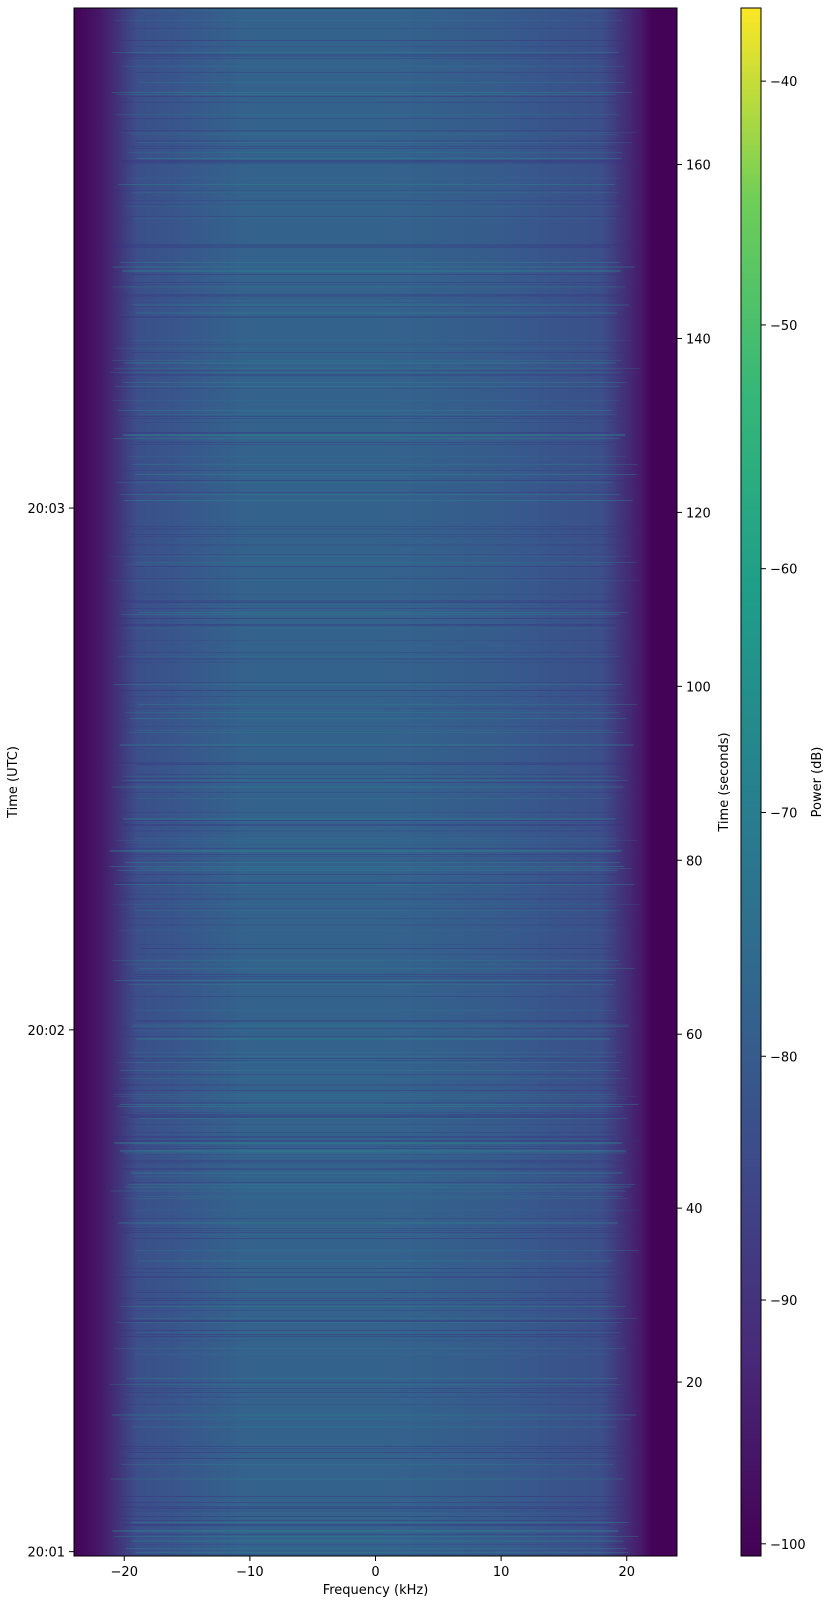 The height and width of the screenshot is (1607, 832). Describe the element at coordinates (698, 513) in the screenshot. I see `right-y-tick-label: 120` at that location.